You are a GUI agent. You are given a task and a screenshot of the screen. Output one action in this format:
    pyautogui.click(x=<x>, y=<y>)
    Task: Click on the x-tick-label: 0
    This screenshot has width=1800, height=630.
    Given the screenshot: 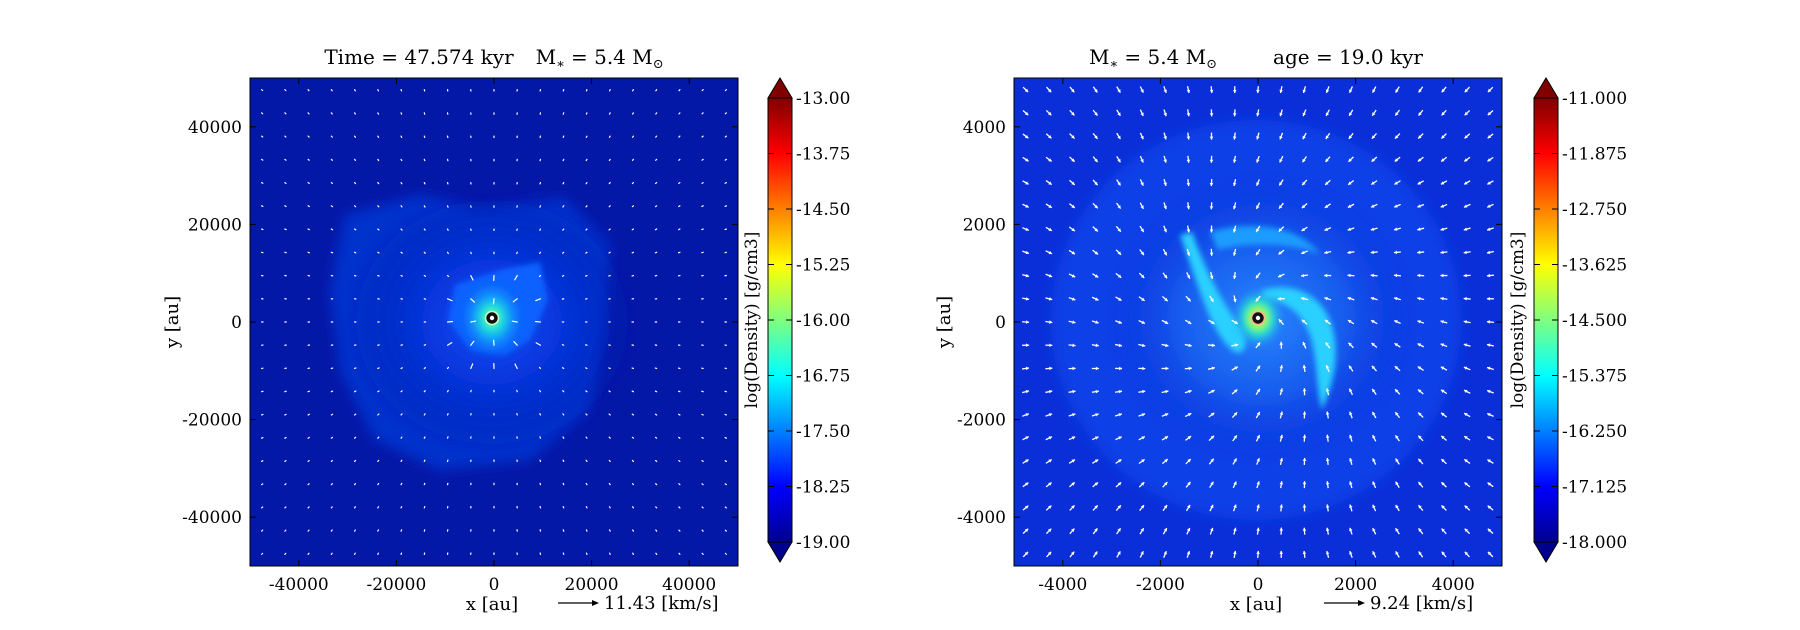 What is the action you would take?
    pyautogui.click(x=494, y=585)
    